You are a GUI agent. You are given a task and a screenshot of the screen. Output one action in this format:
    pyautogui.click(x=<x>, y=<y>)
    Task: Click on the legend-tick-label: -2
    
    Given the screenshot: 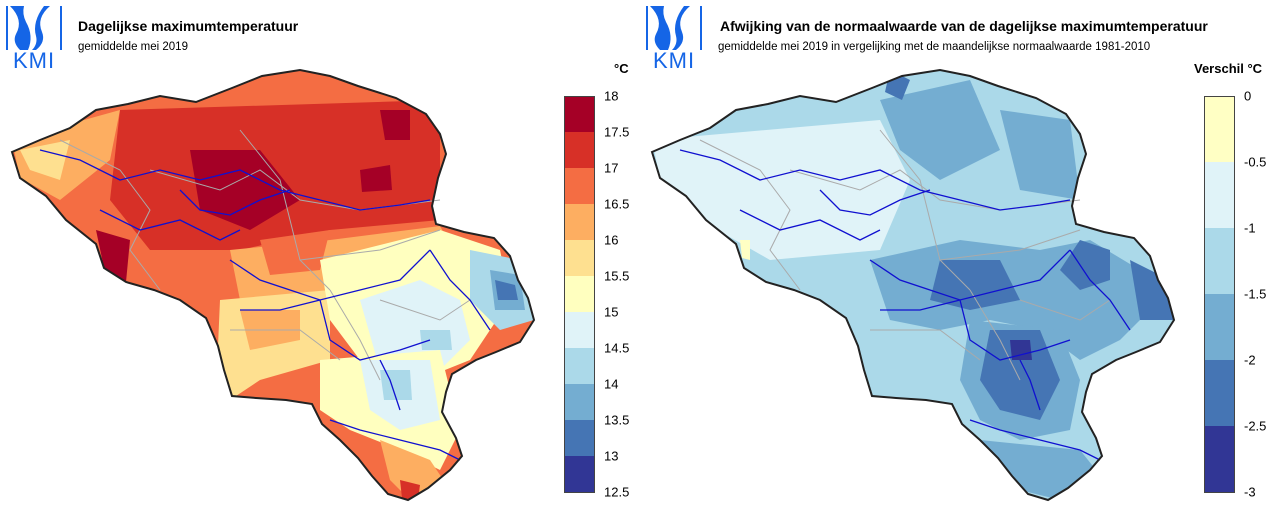 What is the action you would take?
    pyautogui.click(x=1250, y=360)
    